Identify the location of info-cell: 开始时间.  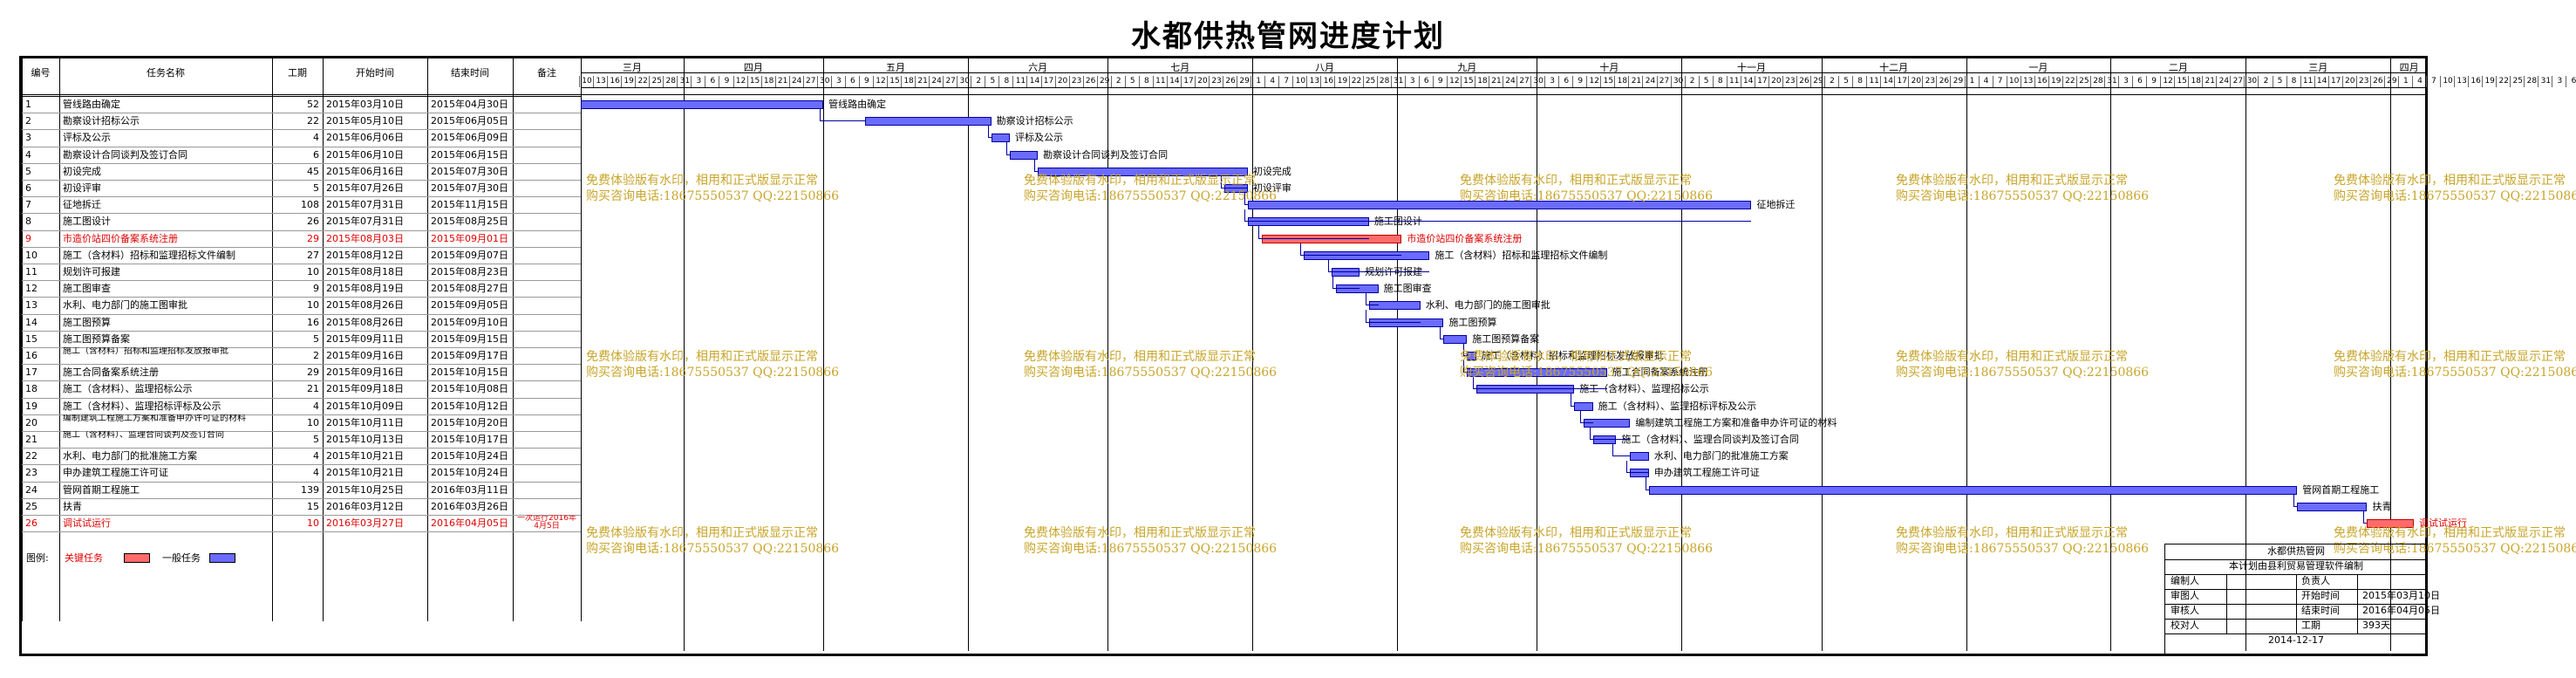
(2321, 595).